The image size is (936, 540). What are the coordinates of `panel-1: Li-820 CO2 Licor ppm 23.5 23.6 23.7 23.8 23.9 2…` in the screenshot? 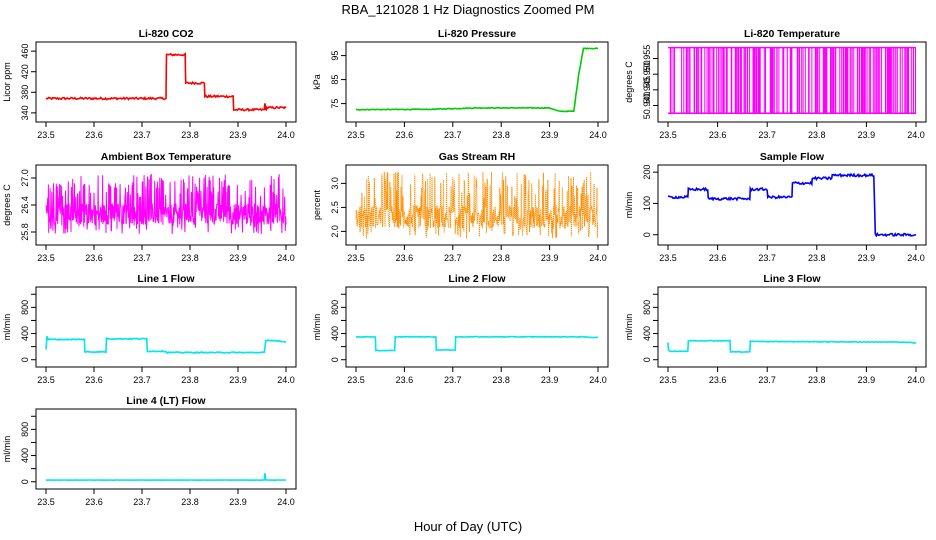 It's located at (149, 84).